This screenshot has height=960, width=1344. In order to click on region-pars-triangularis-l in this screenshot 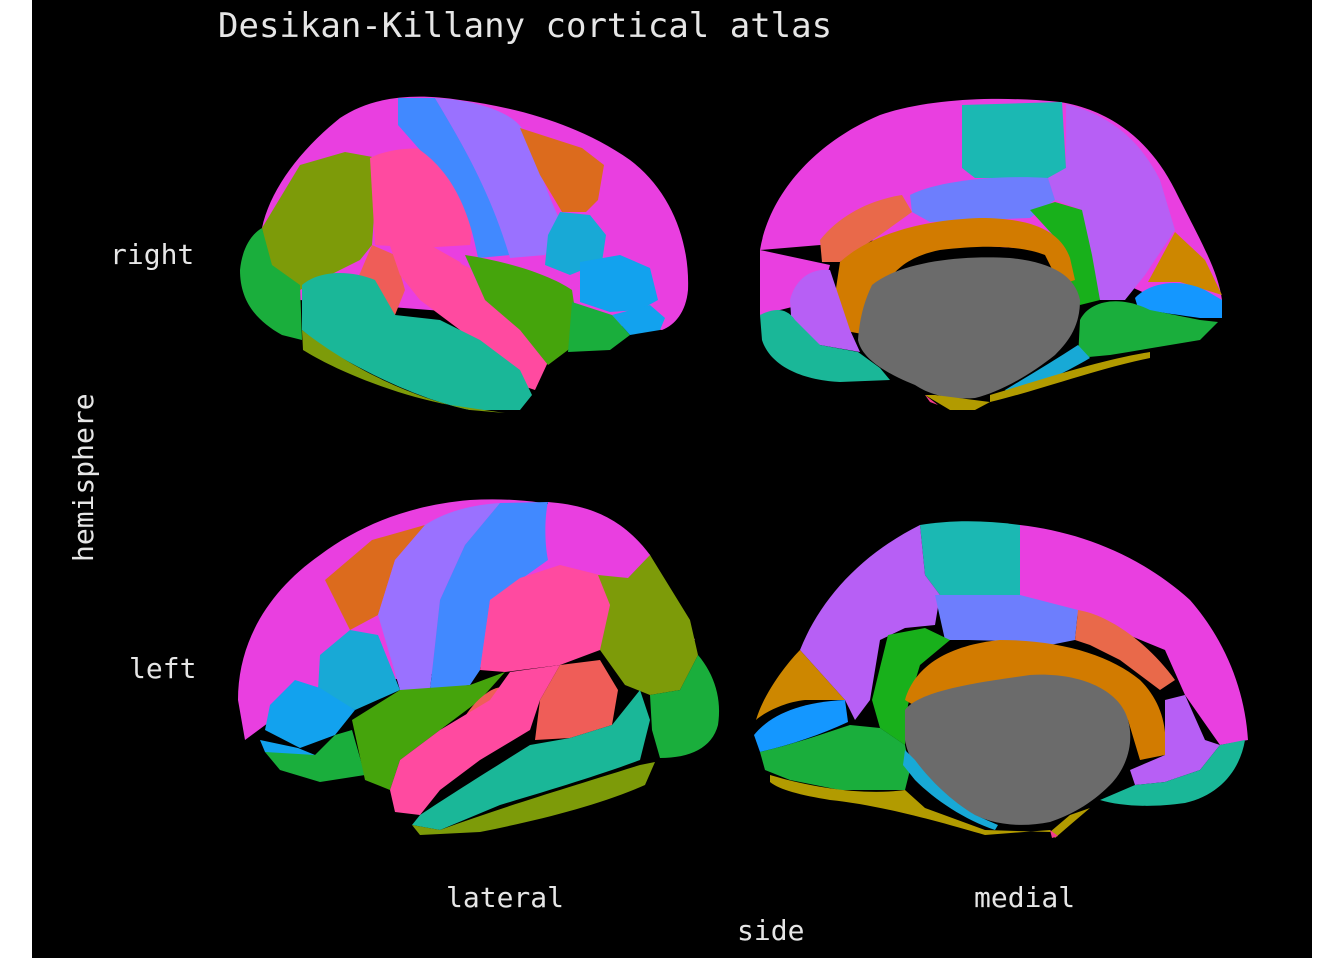, I will do `click(428, 731)`.